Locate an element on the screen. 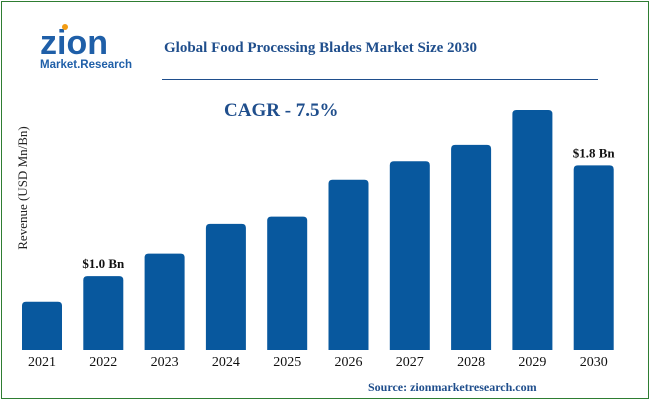 This screenshot has height=402, width=652. bar-2027 is located at coordinates (409, 255).